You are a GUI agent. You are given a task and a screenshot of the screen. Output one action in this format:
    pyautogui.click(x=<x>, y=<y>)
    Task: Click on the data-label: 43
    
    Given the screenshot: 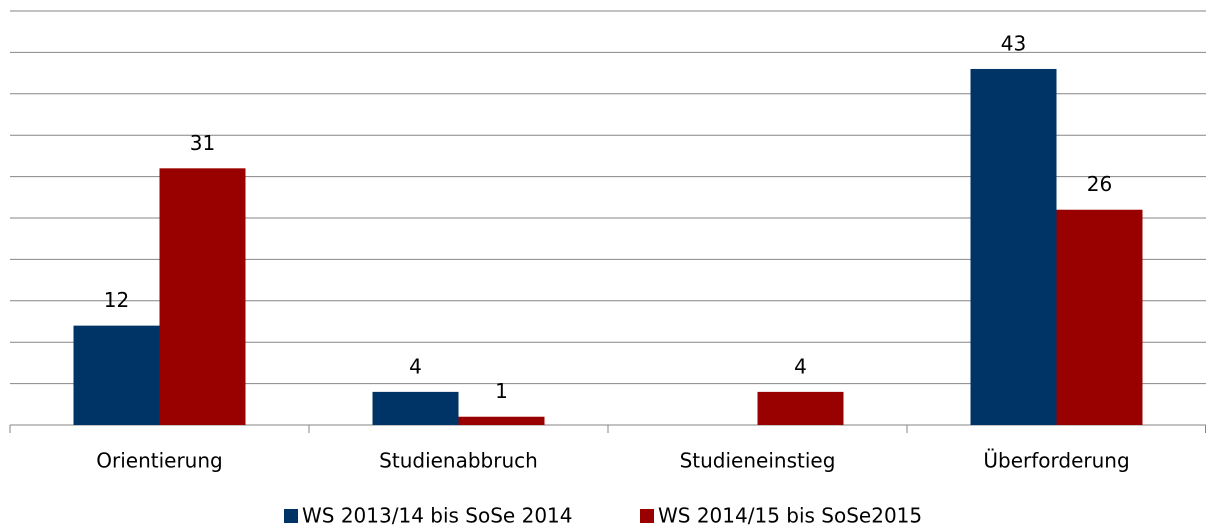 What is the action you would take?
    pyautogui.click(x=1013, y=43)
    